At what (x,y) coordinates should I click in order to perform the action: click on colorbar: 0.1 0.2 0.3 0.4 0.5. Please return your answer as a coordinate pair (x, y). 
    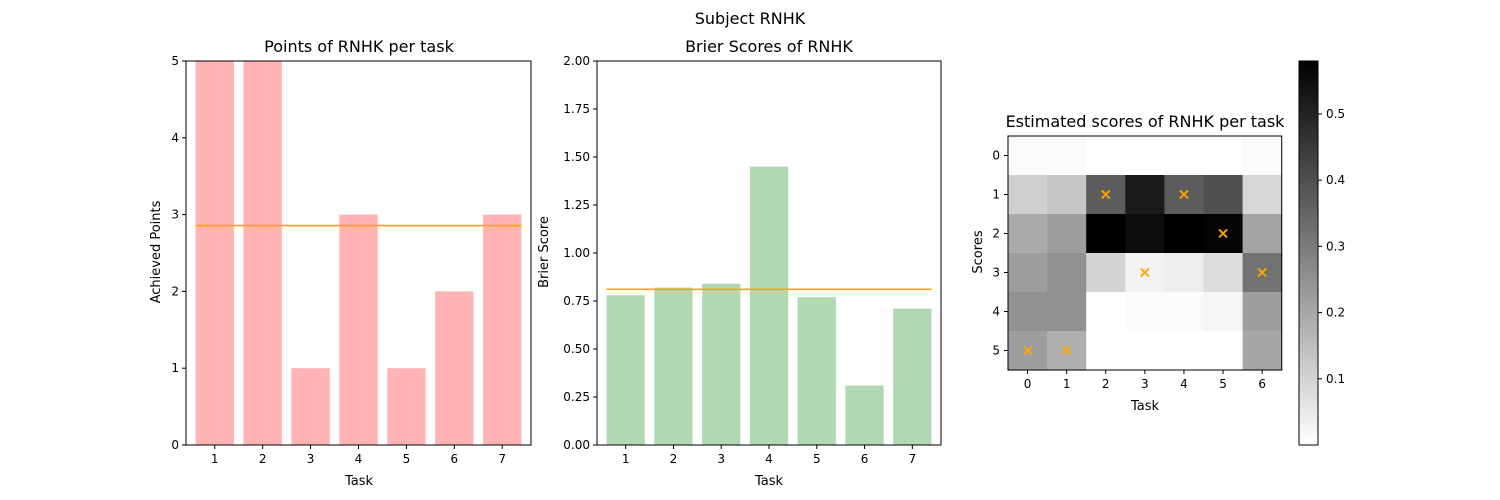
    Looking at the image, I should click on (1321, 253).